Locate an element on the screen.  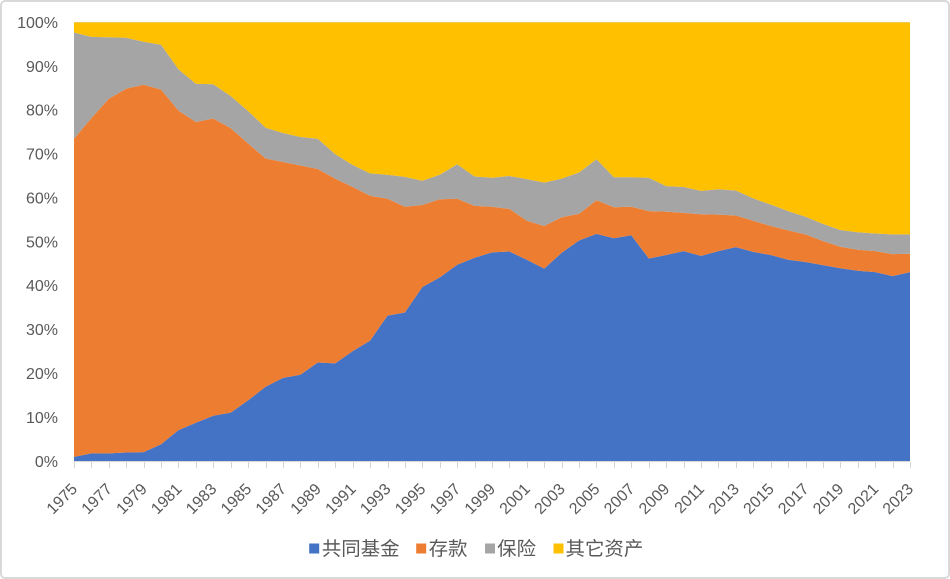
svg-text: 100% is located at coordinates (37, 23).